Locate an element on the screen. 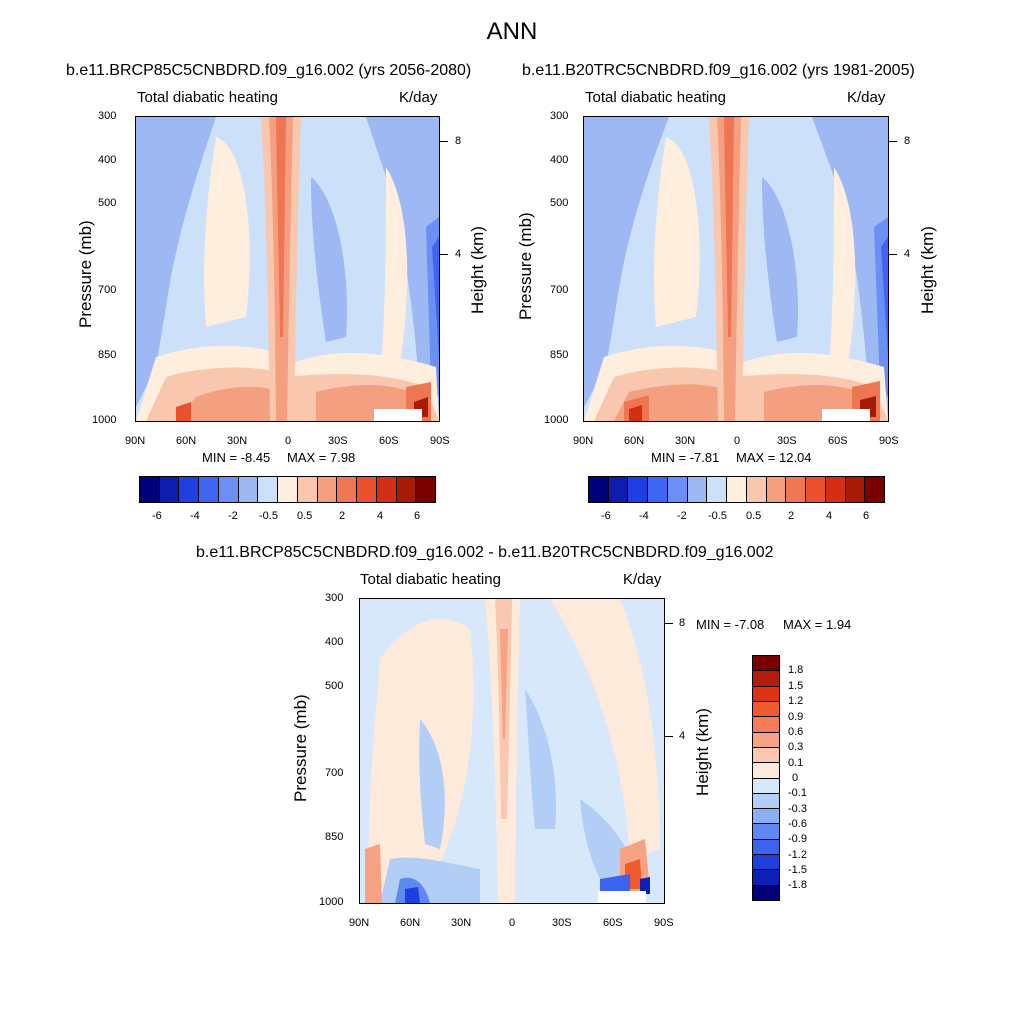 Image resolution: width=1024 pixels, height=1024 pixels. panel2-contour-plot is located at coordinates (736, 269).